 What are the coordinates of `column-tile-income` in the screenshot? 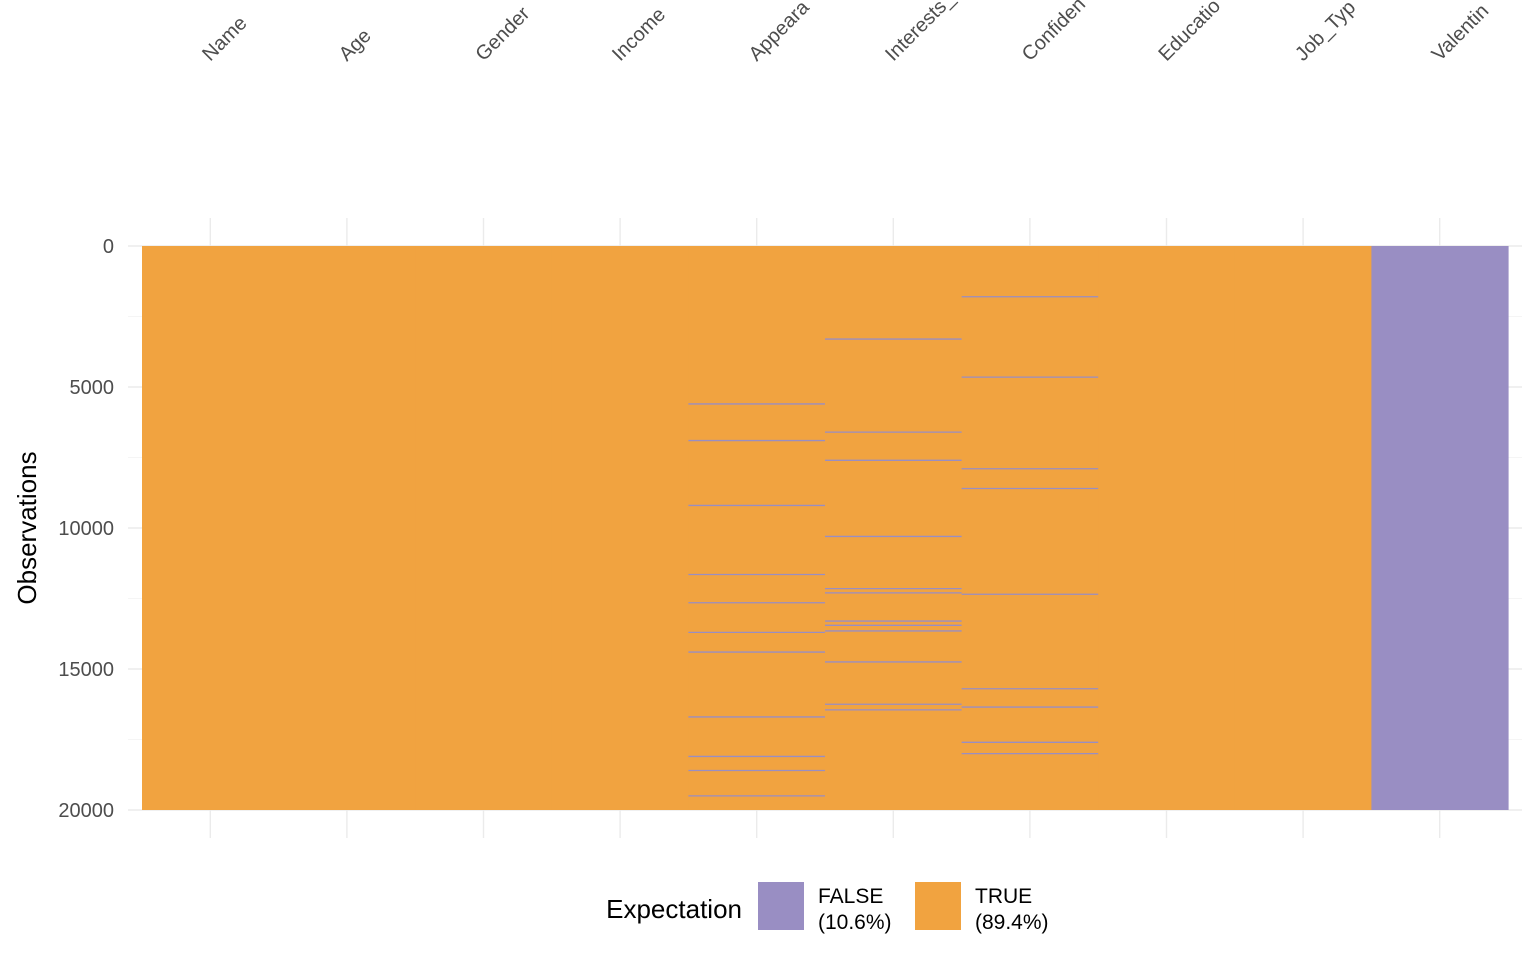 It's located at (620, 528).